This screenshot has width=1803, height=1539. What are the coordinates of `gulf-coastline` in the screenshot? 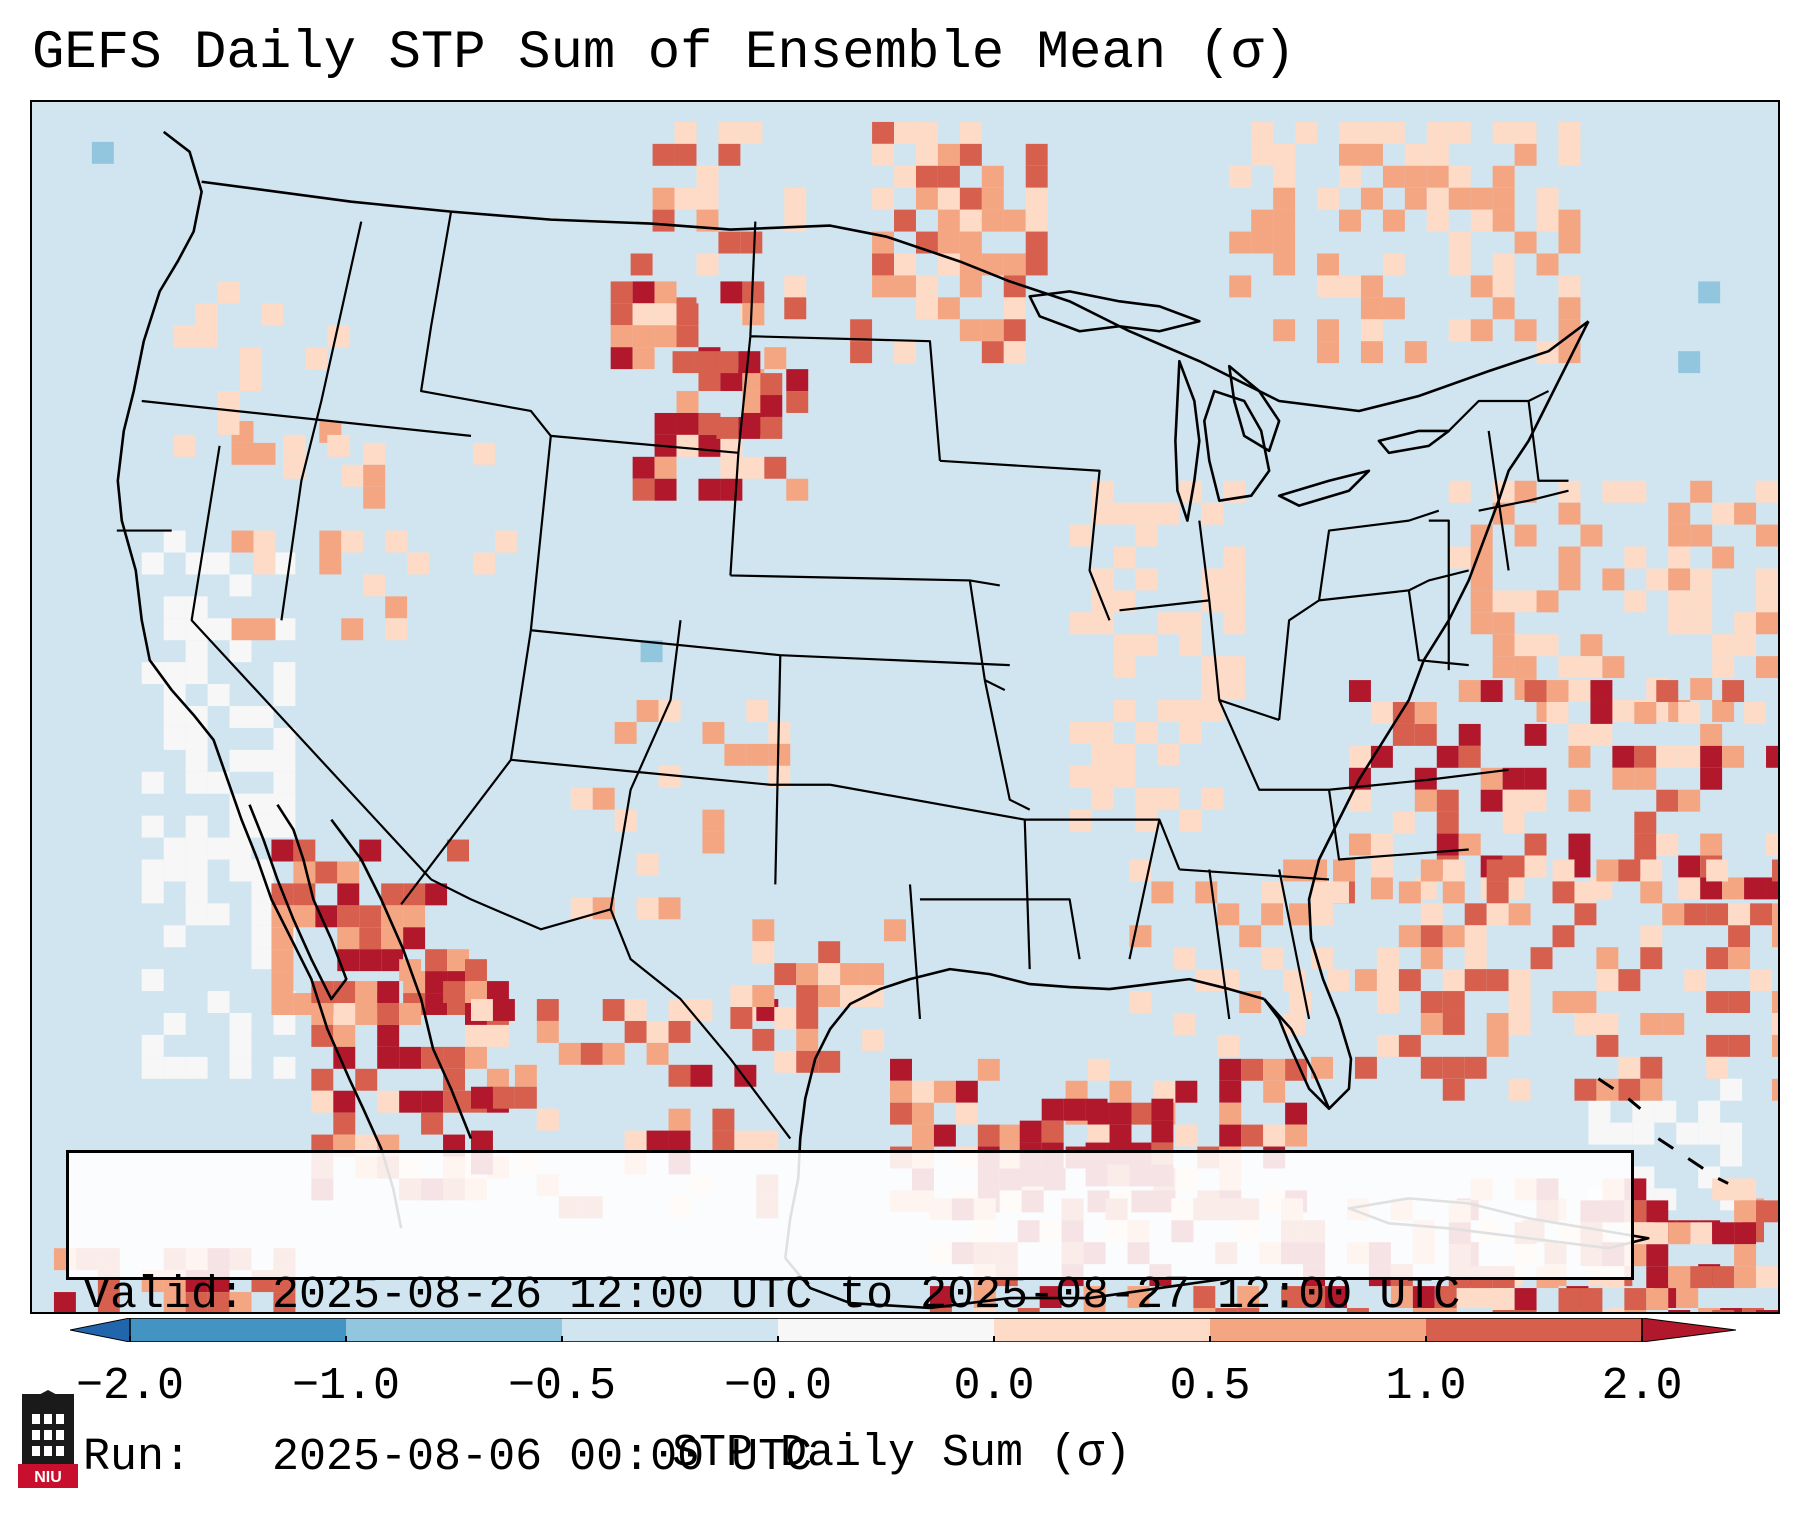 It's located at (1024, 1113).